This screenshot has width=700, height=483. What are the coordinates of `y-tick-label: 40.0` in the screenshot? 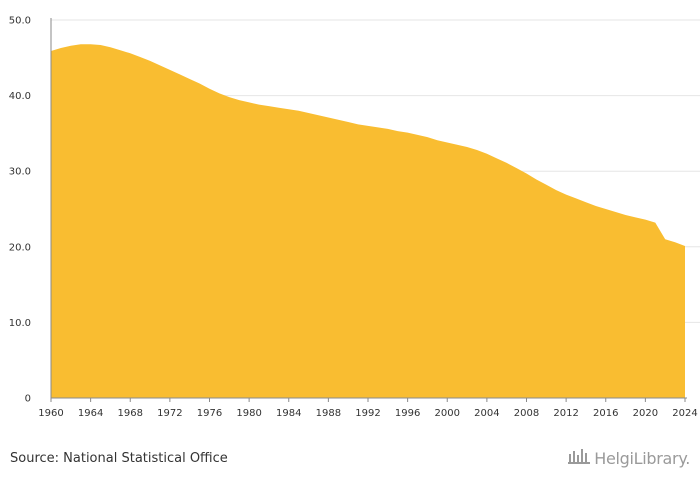 It's located at (20, 96).